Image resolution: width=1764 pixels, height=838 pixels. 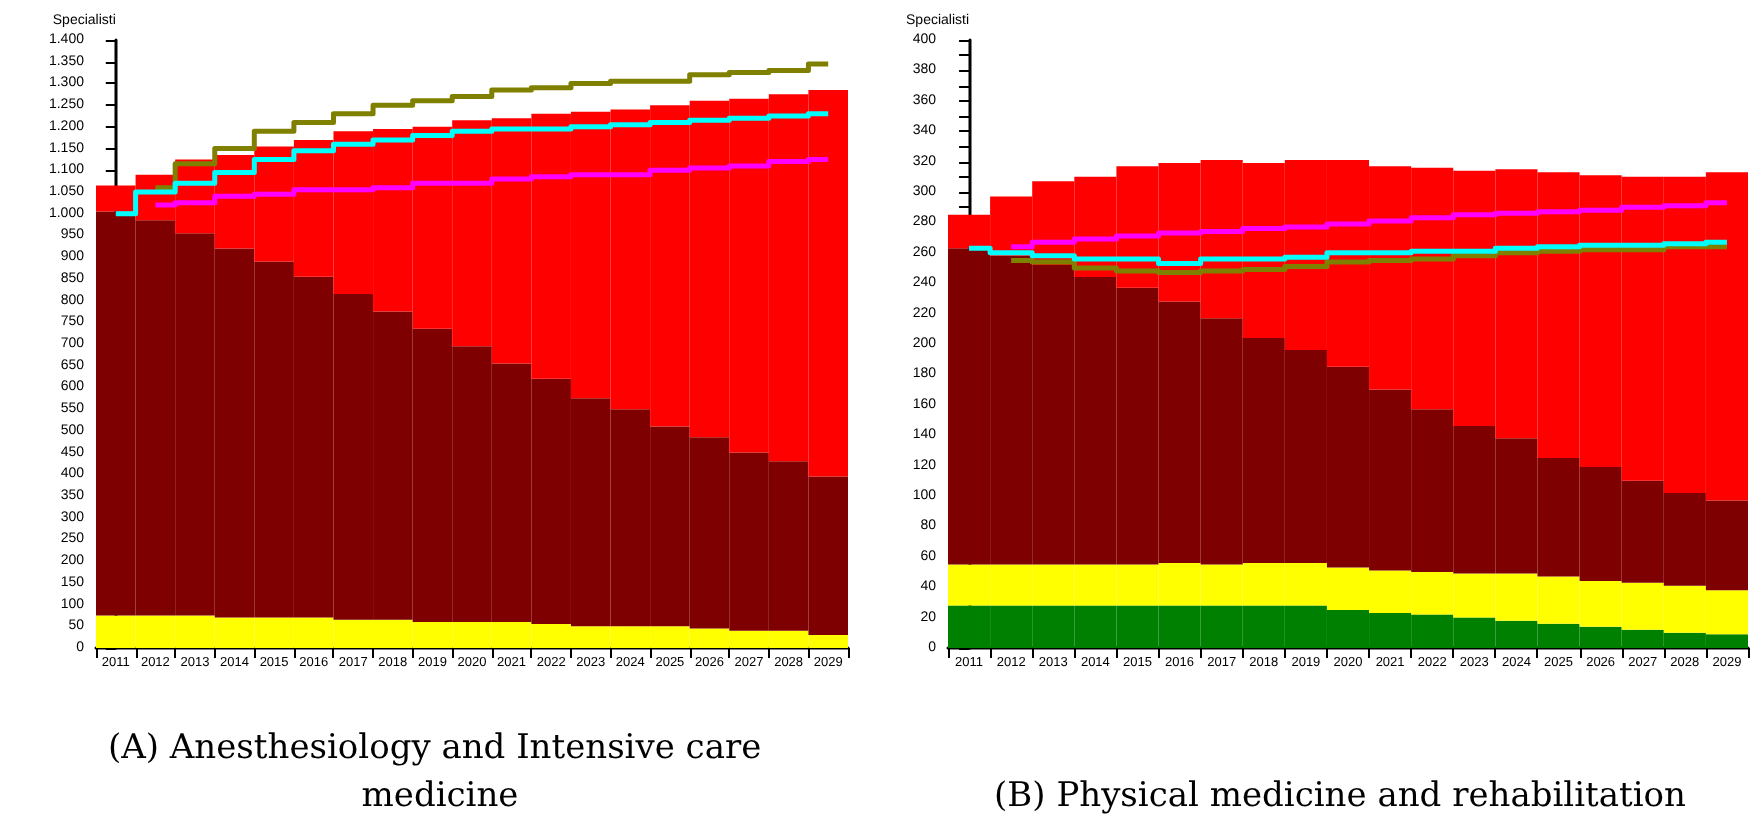 What do you see at coordinates (440, 772) in the screenshot?
I see `text: (A) Anesthesiology and Intensive care medicine` at bounding box center [440, 772].